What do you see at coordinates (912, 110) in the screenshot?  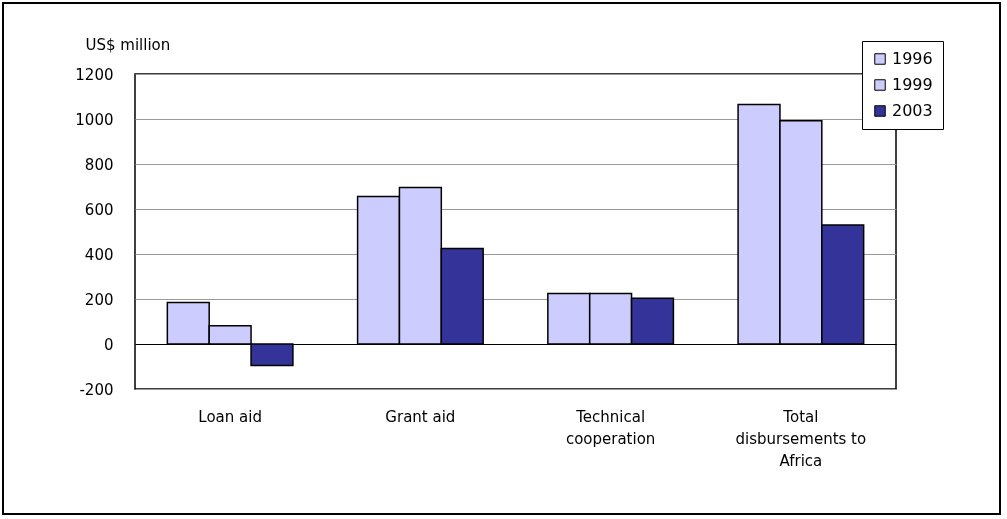 I see `legend-label: 2003` at bounding box center [912, 110].